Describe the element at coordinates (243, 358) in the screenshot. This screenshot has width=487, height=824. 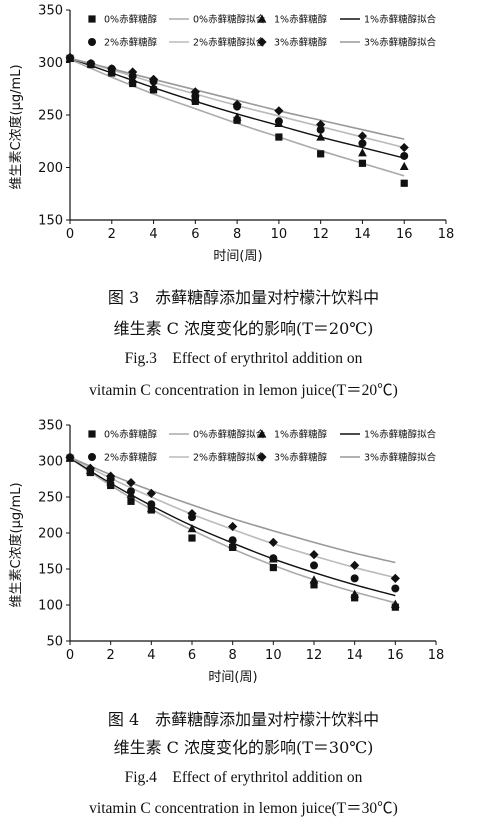
I see `caption-en-line1: Fig.3 Effect of erythritol addition on` at that location.